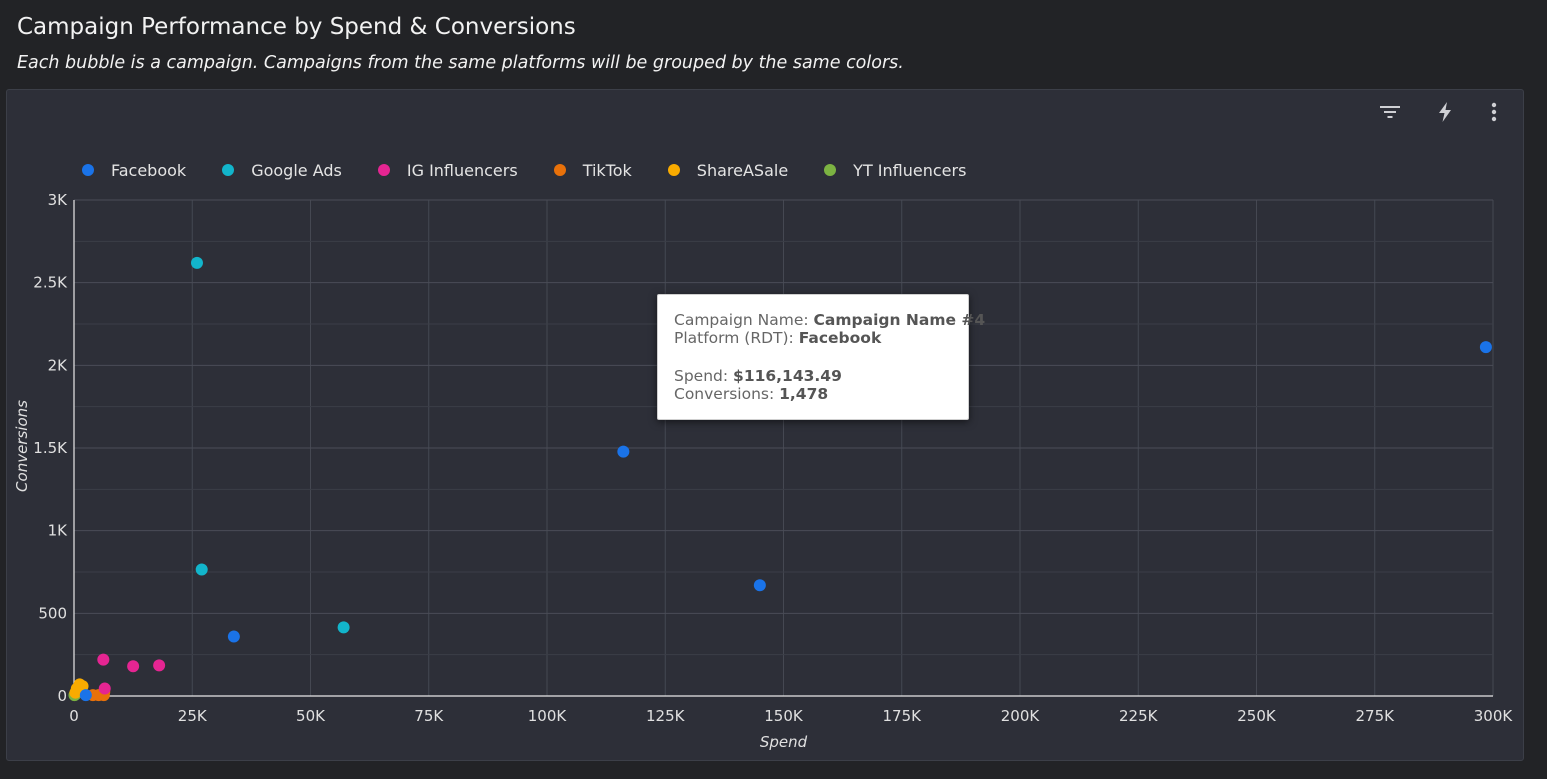  What do you see at coordinates (429, 716) in the screenshot?
I see `x-tick-label: 75K` at bounding box center [429, 716].